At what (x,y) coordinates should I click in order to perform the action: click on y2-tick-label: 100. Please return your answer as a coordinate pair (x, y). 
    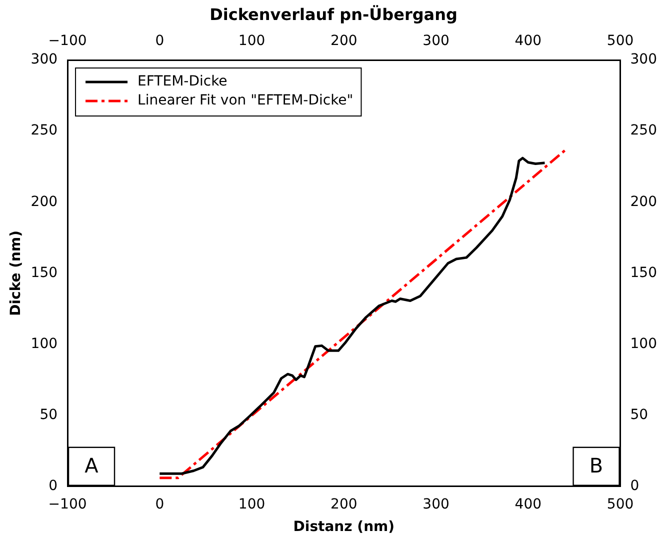
    Looking at the image, I should click on (644, 344).